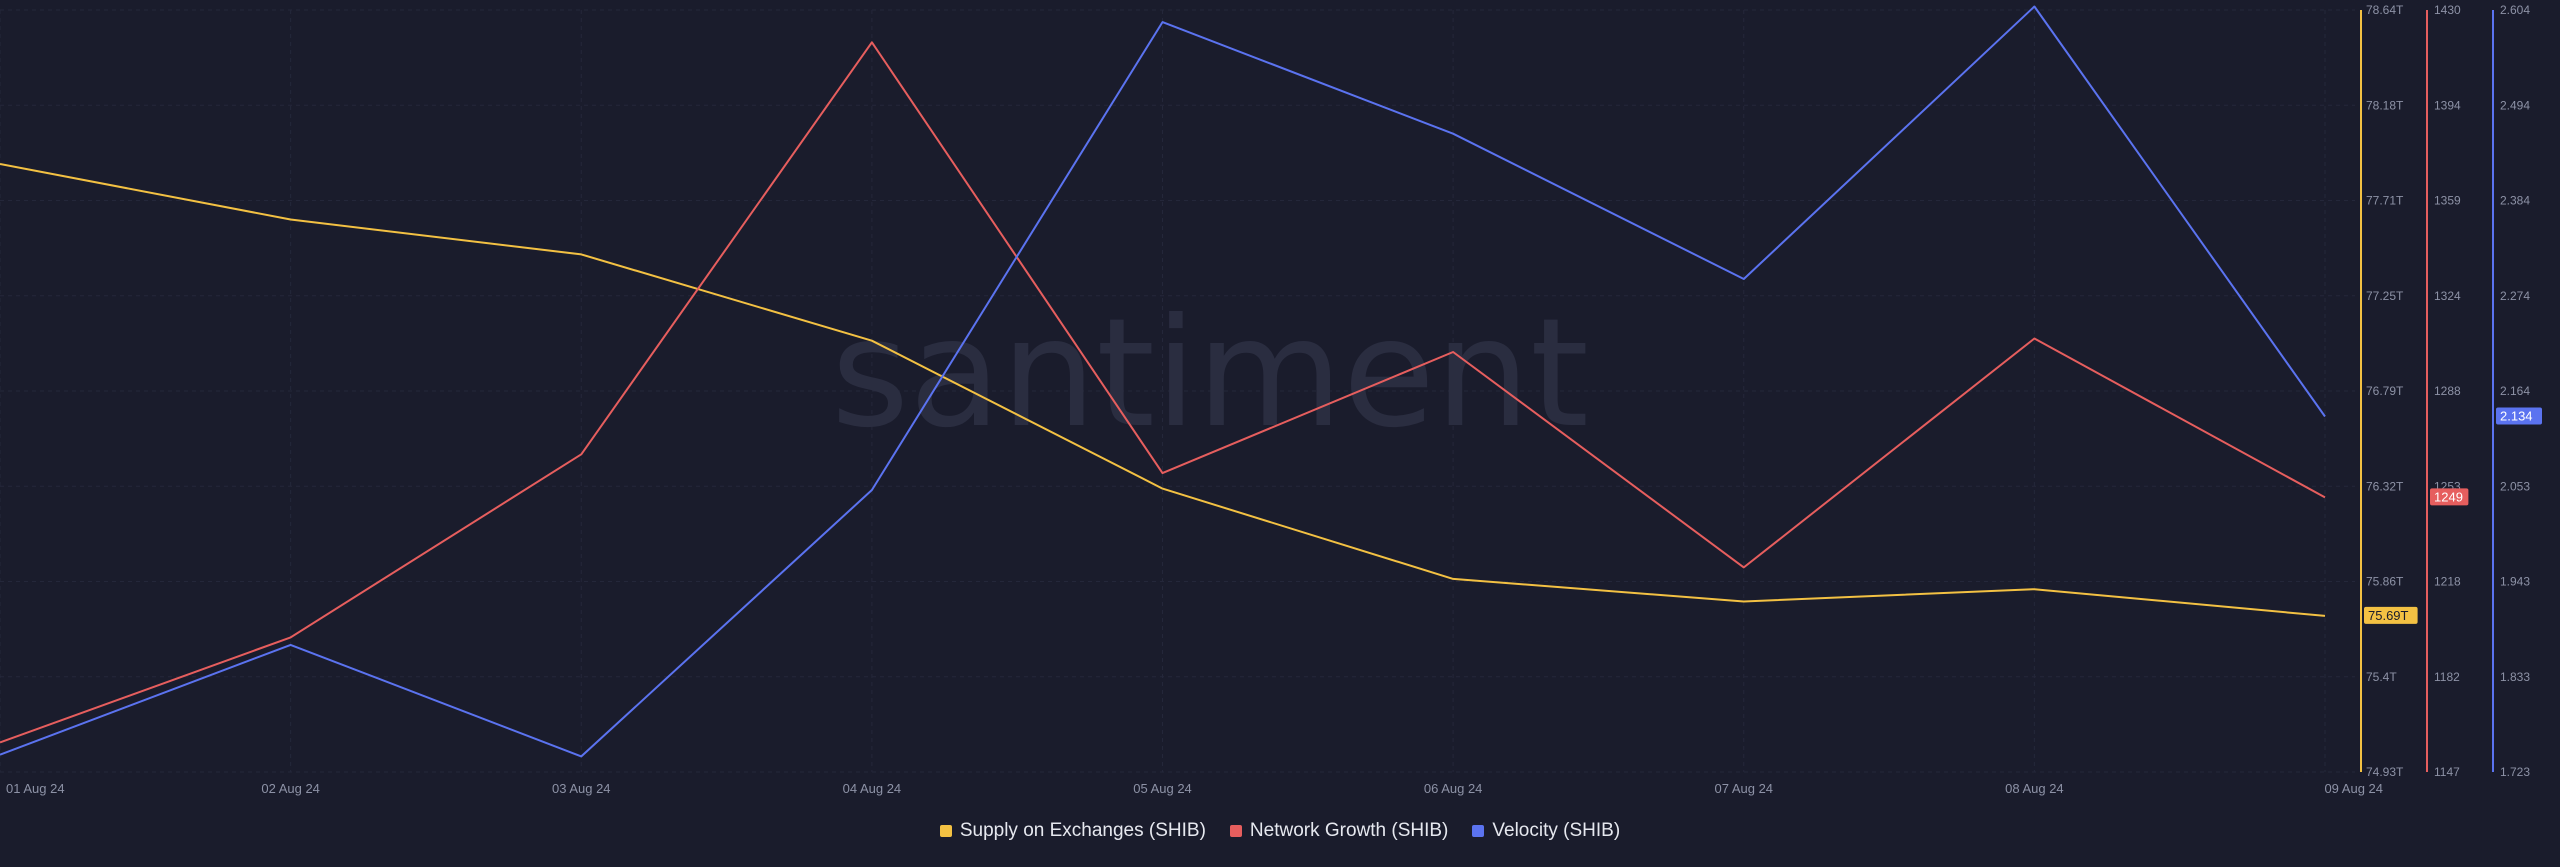 The image size is (2560, 867). What do you see at coordinates (2515, 10) in the screenshot?
I see `axis-tick-label-velocity: 2.604` at bounding box center [2515, 10].